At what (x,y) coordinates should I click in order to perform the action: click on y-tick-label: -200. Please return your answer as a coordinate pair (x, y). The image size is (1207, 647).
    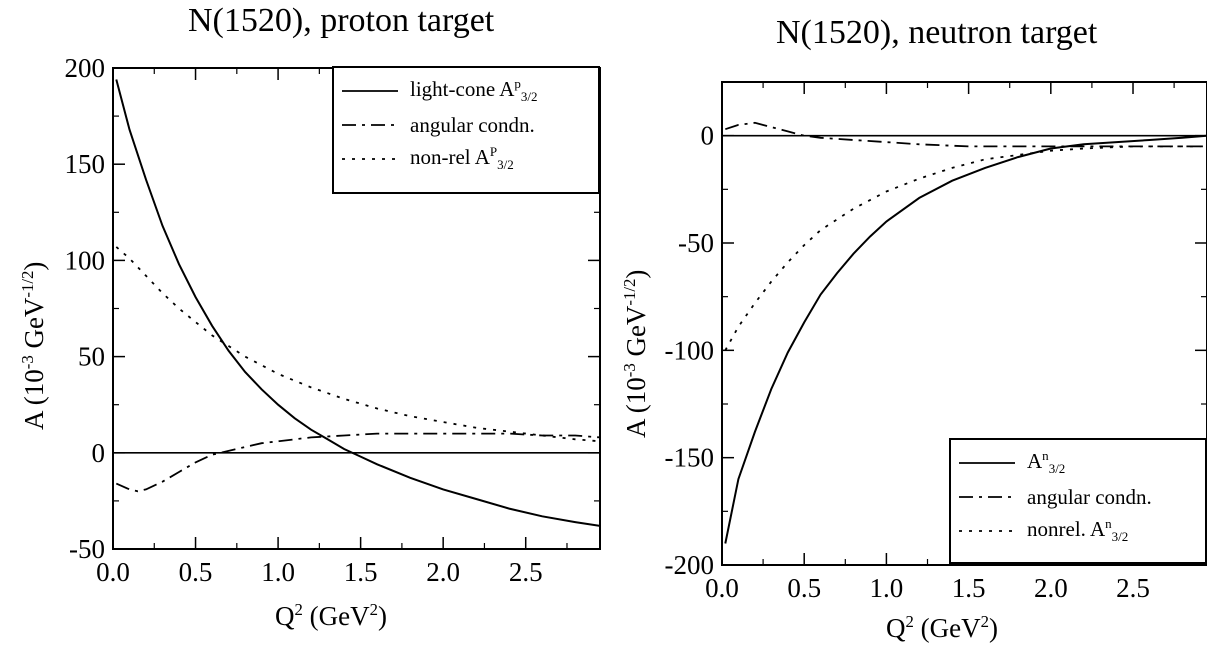
    Looking at the image, I should click on (690, 565).